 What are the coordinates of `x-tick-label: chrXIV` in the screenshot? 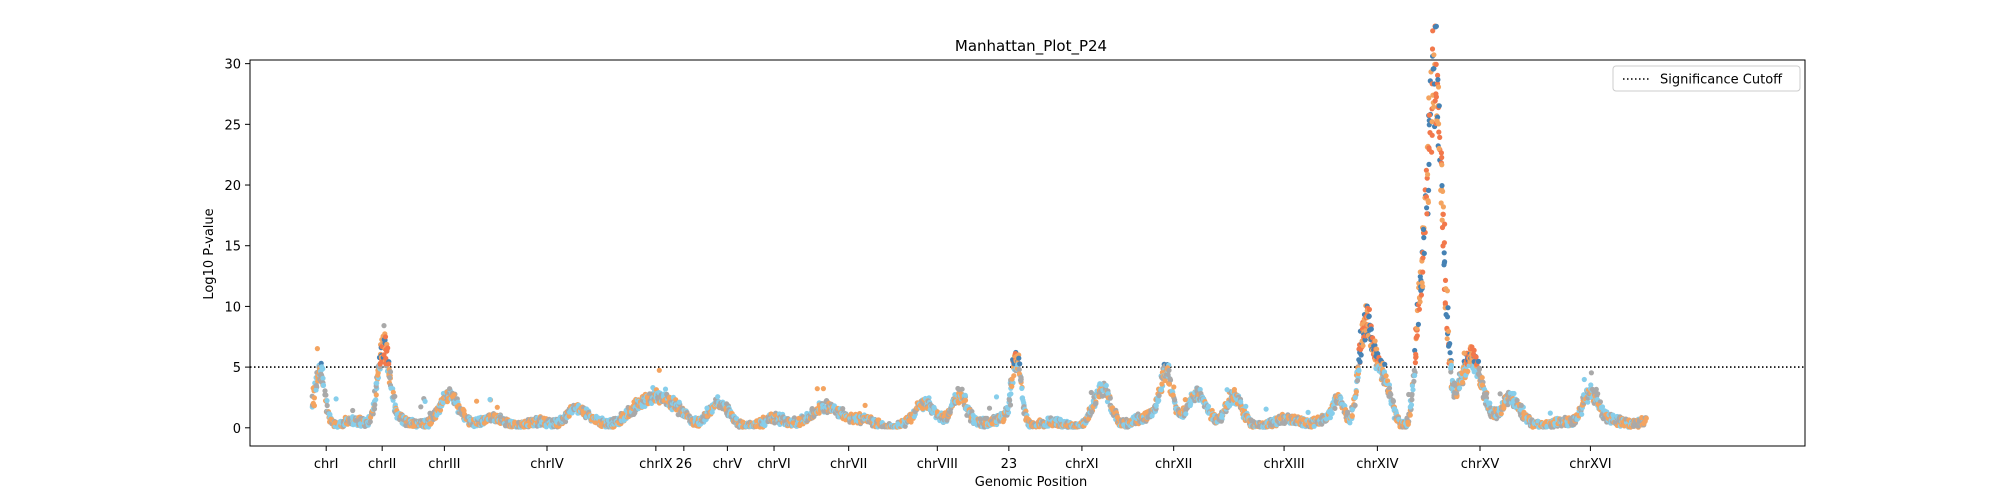 It's located at (1377, 464).